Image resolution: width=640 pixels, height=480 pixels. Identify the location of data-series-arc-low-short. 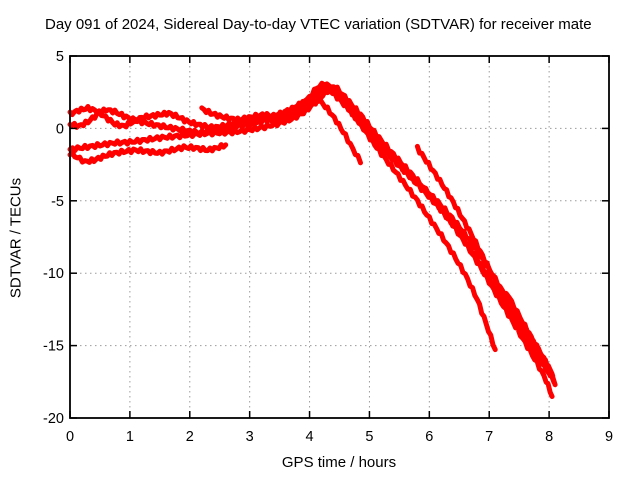
(148, 153).